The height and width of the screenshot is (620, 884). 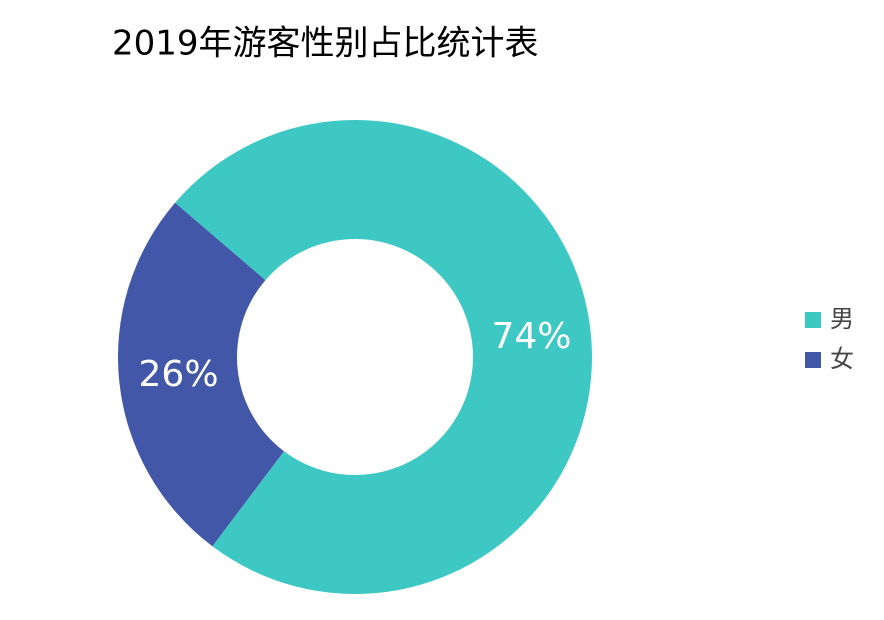 What do you see at coordinates (531, 336) in the screenshot?
I see `data-label: 74%` at bounding box center [531, 336].